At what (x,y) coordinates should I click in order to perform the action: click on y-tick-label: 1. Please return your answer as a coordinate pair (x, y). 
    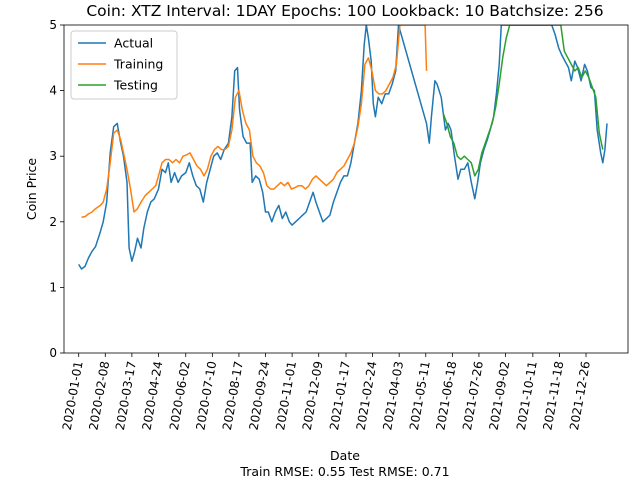
    Looking at the image, I should click on (53, 287).